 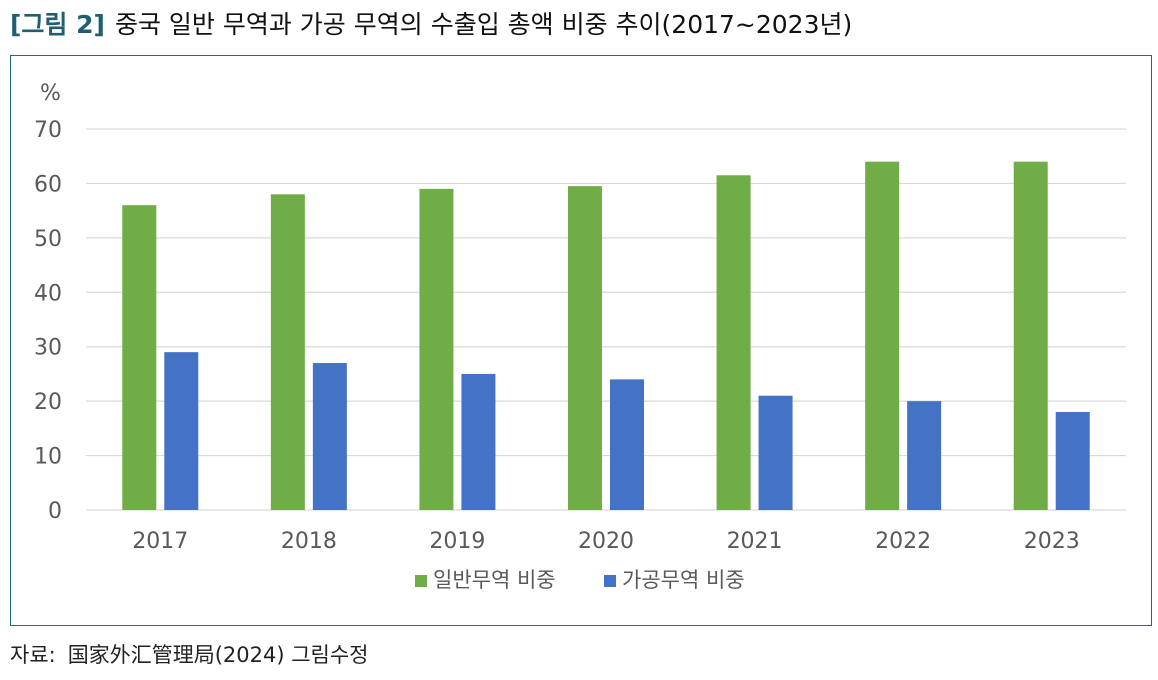 What do you see at coordinates (48, 348) in the screenshot?
I see `y-tick-label: 30` at bounding box center [48, 348].